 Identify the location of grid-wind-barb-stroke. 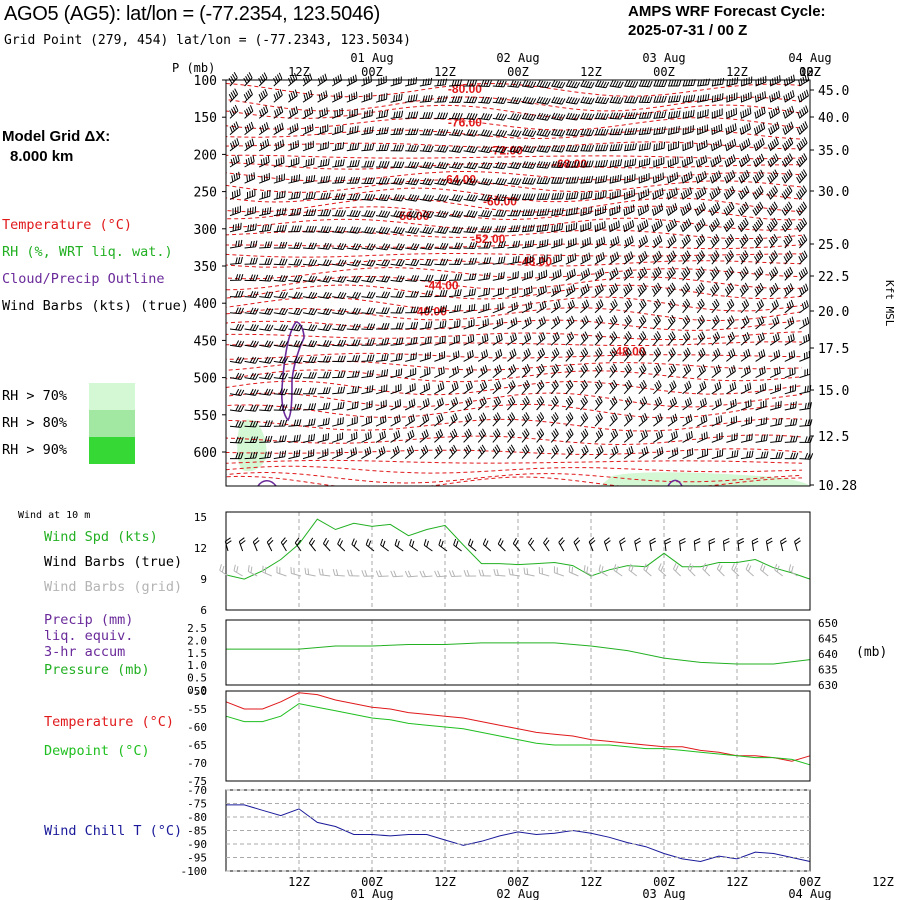
(735, 570).